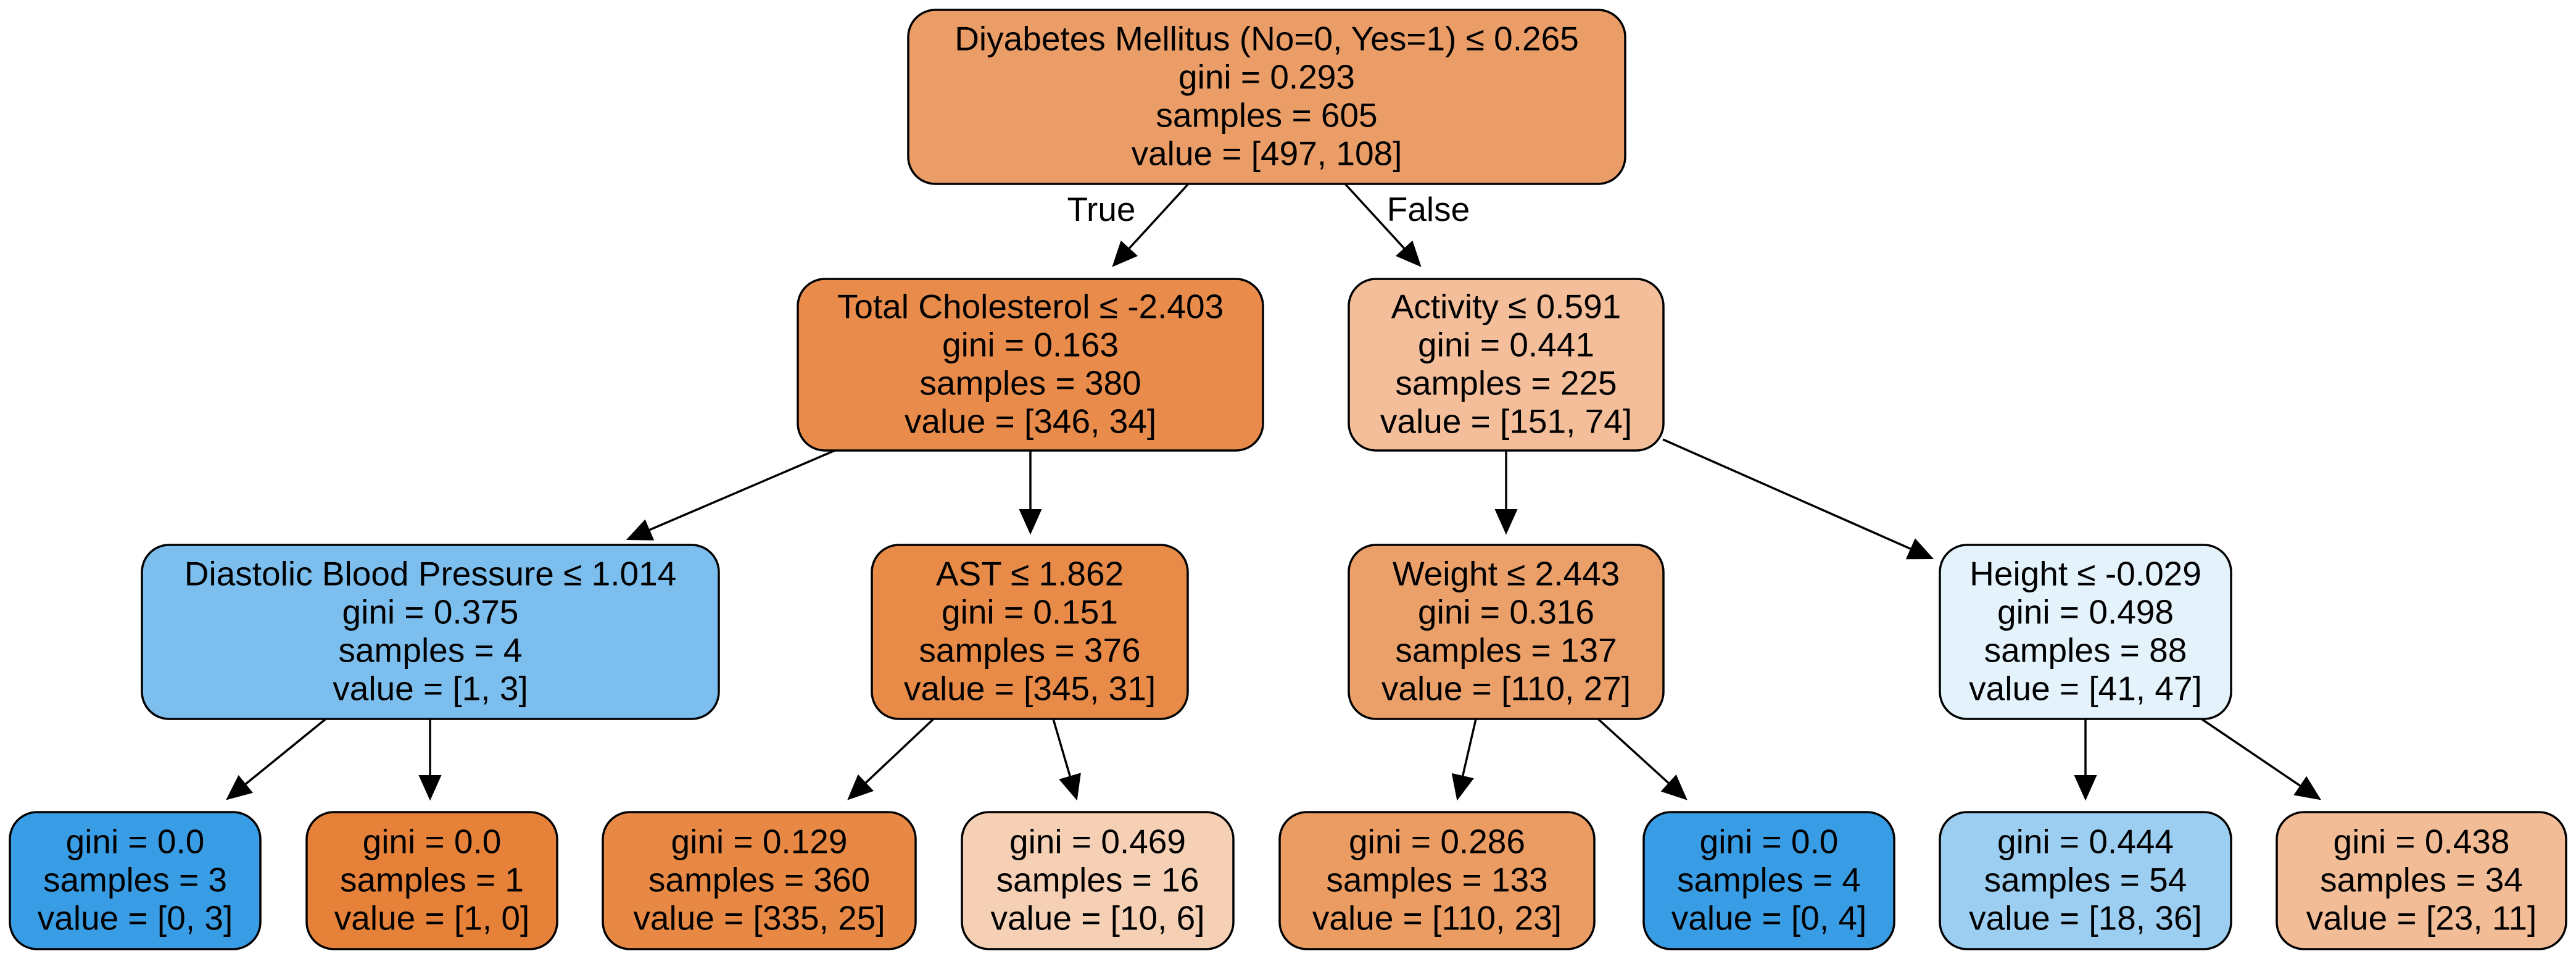 The width and height of the screenshot is (2576, 959). Describe the element at coordinates (430, 688) in the screenshot. I see `node-text-line: value = [1, 3]` at that location.